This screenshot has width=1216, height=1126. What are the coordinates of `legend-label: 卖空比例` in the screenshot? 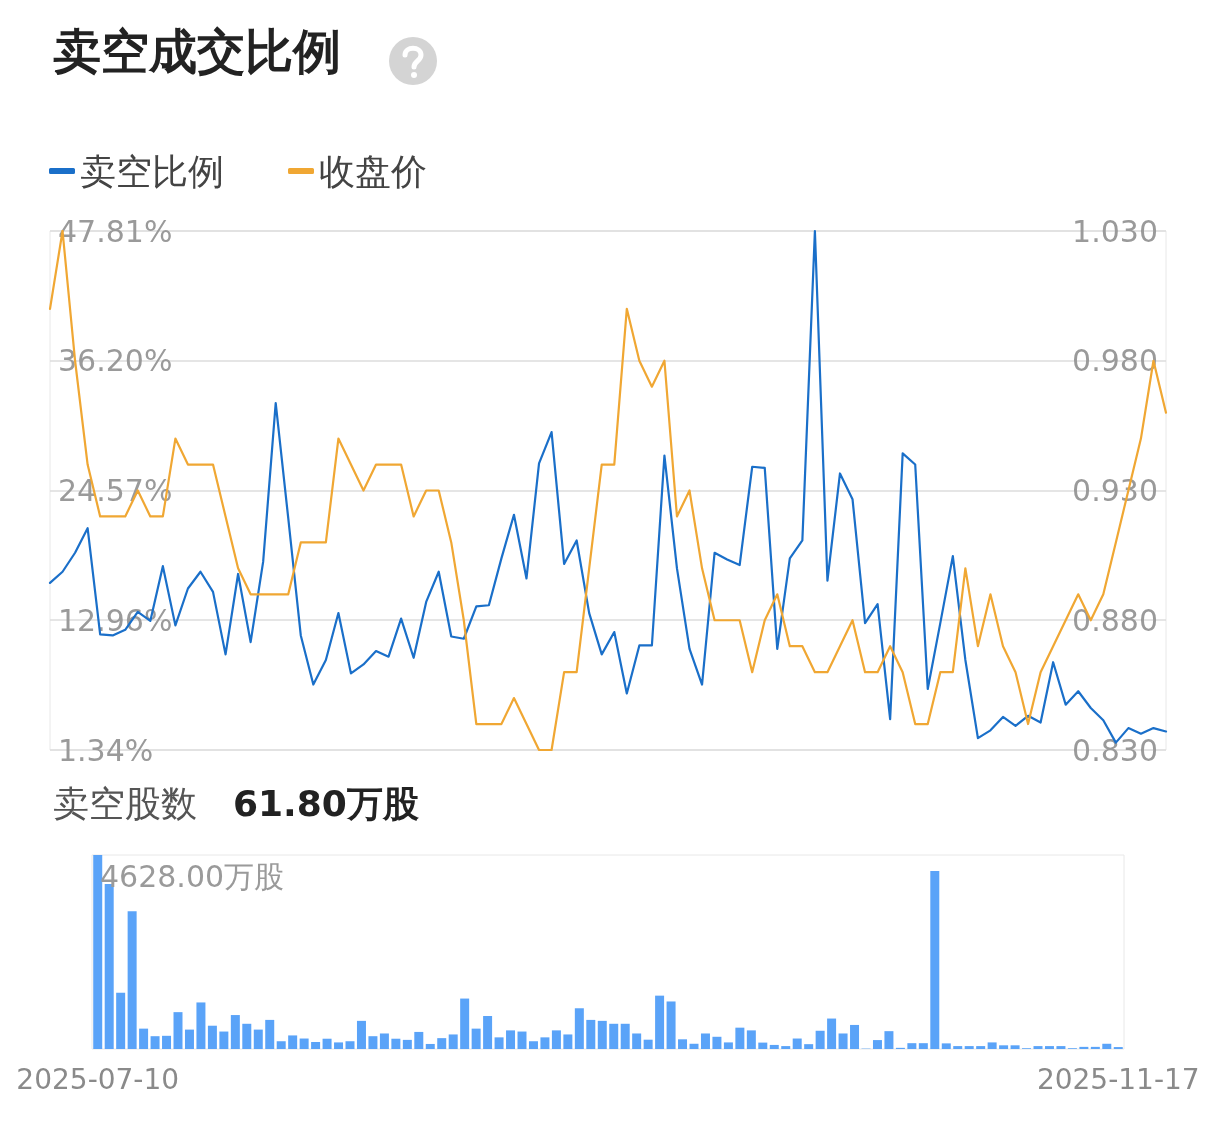 It's located at (152, 171).